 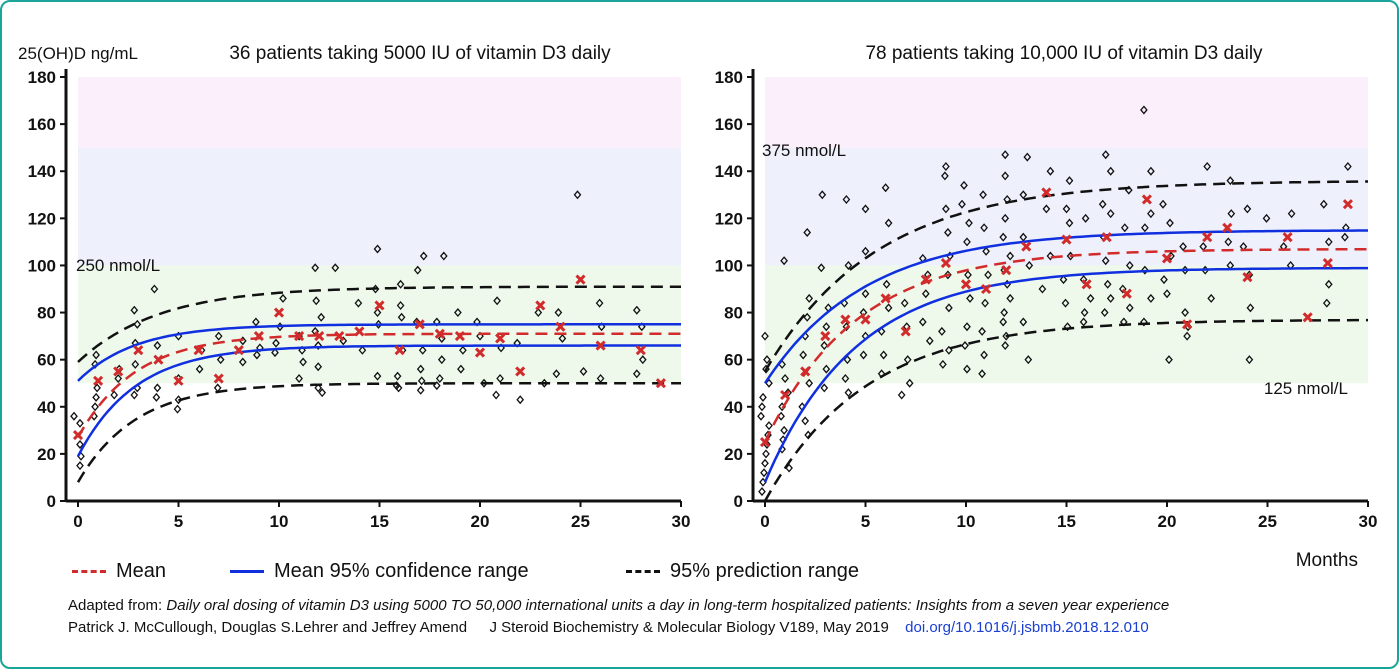 I want to click on right-curve-ci-lower, so click(x=1065, y=374).